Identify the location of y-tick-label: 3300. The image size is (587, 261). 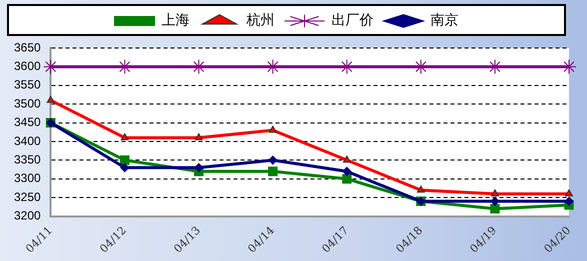
(28, 178).